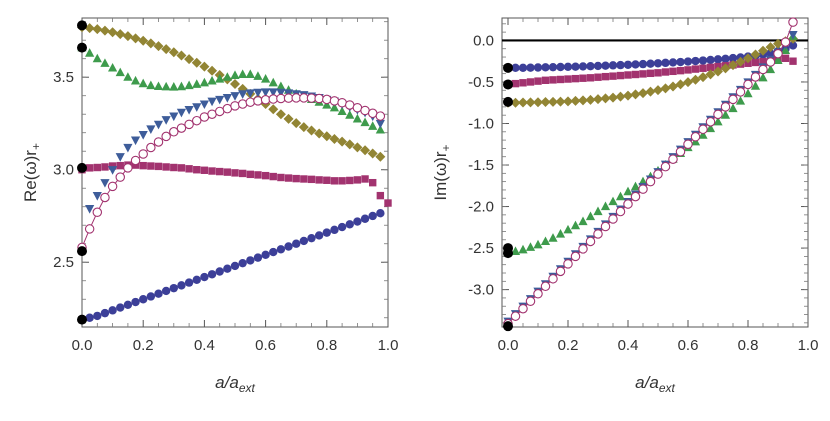 This screenshot has height=421, width=830. What do you see at coordinates (82, 172) in the screenshot?
I see `series-black-start-dots` at bounding box center [82, 172].